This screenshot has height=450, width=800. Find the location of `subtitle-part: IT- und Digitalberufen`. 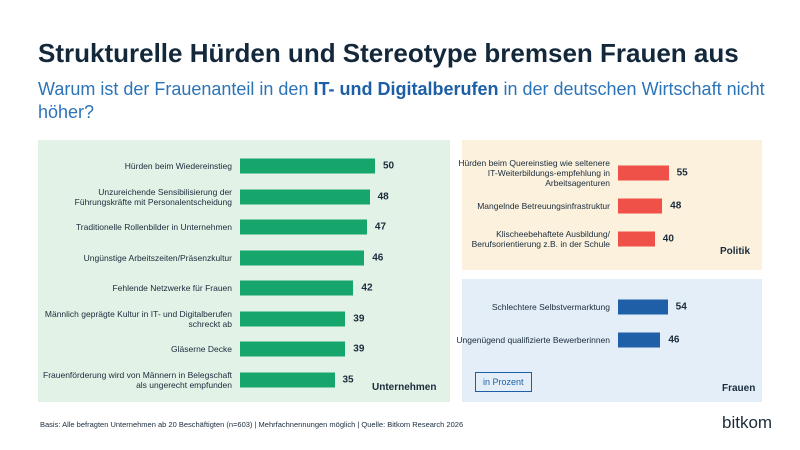

subtitle-part: IT- und Digitalberufen is located at coordinates (406, 89).